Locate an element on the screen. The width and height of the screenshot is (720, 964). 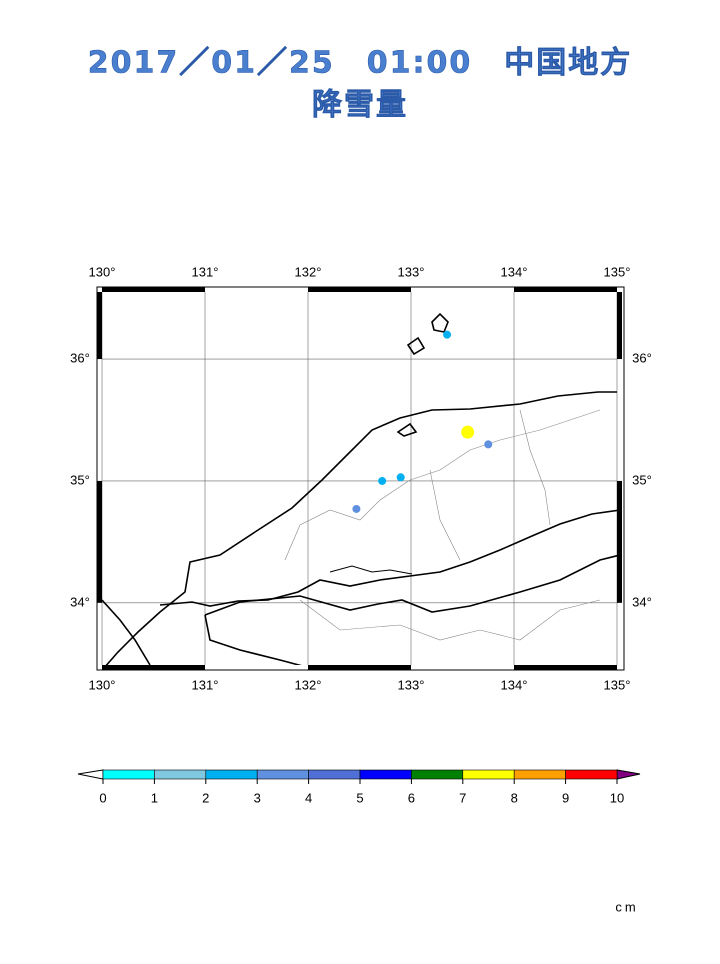
colorbar-label: 10 is located at coordinates (617, 797).